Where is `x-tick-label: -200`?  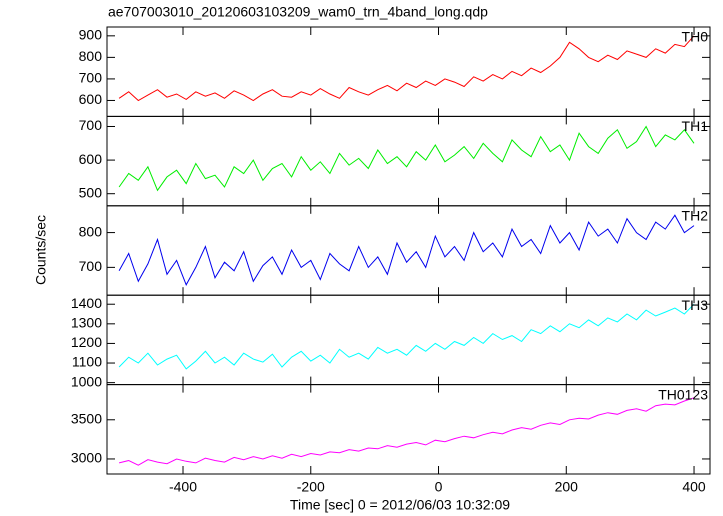 x-tick-label: -200 is located at coordinates (311, 487).